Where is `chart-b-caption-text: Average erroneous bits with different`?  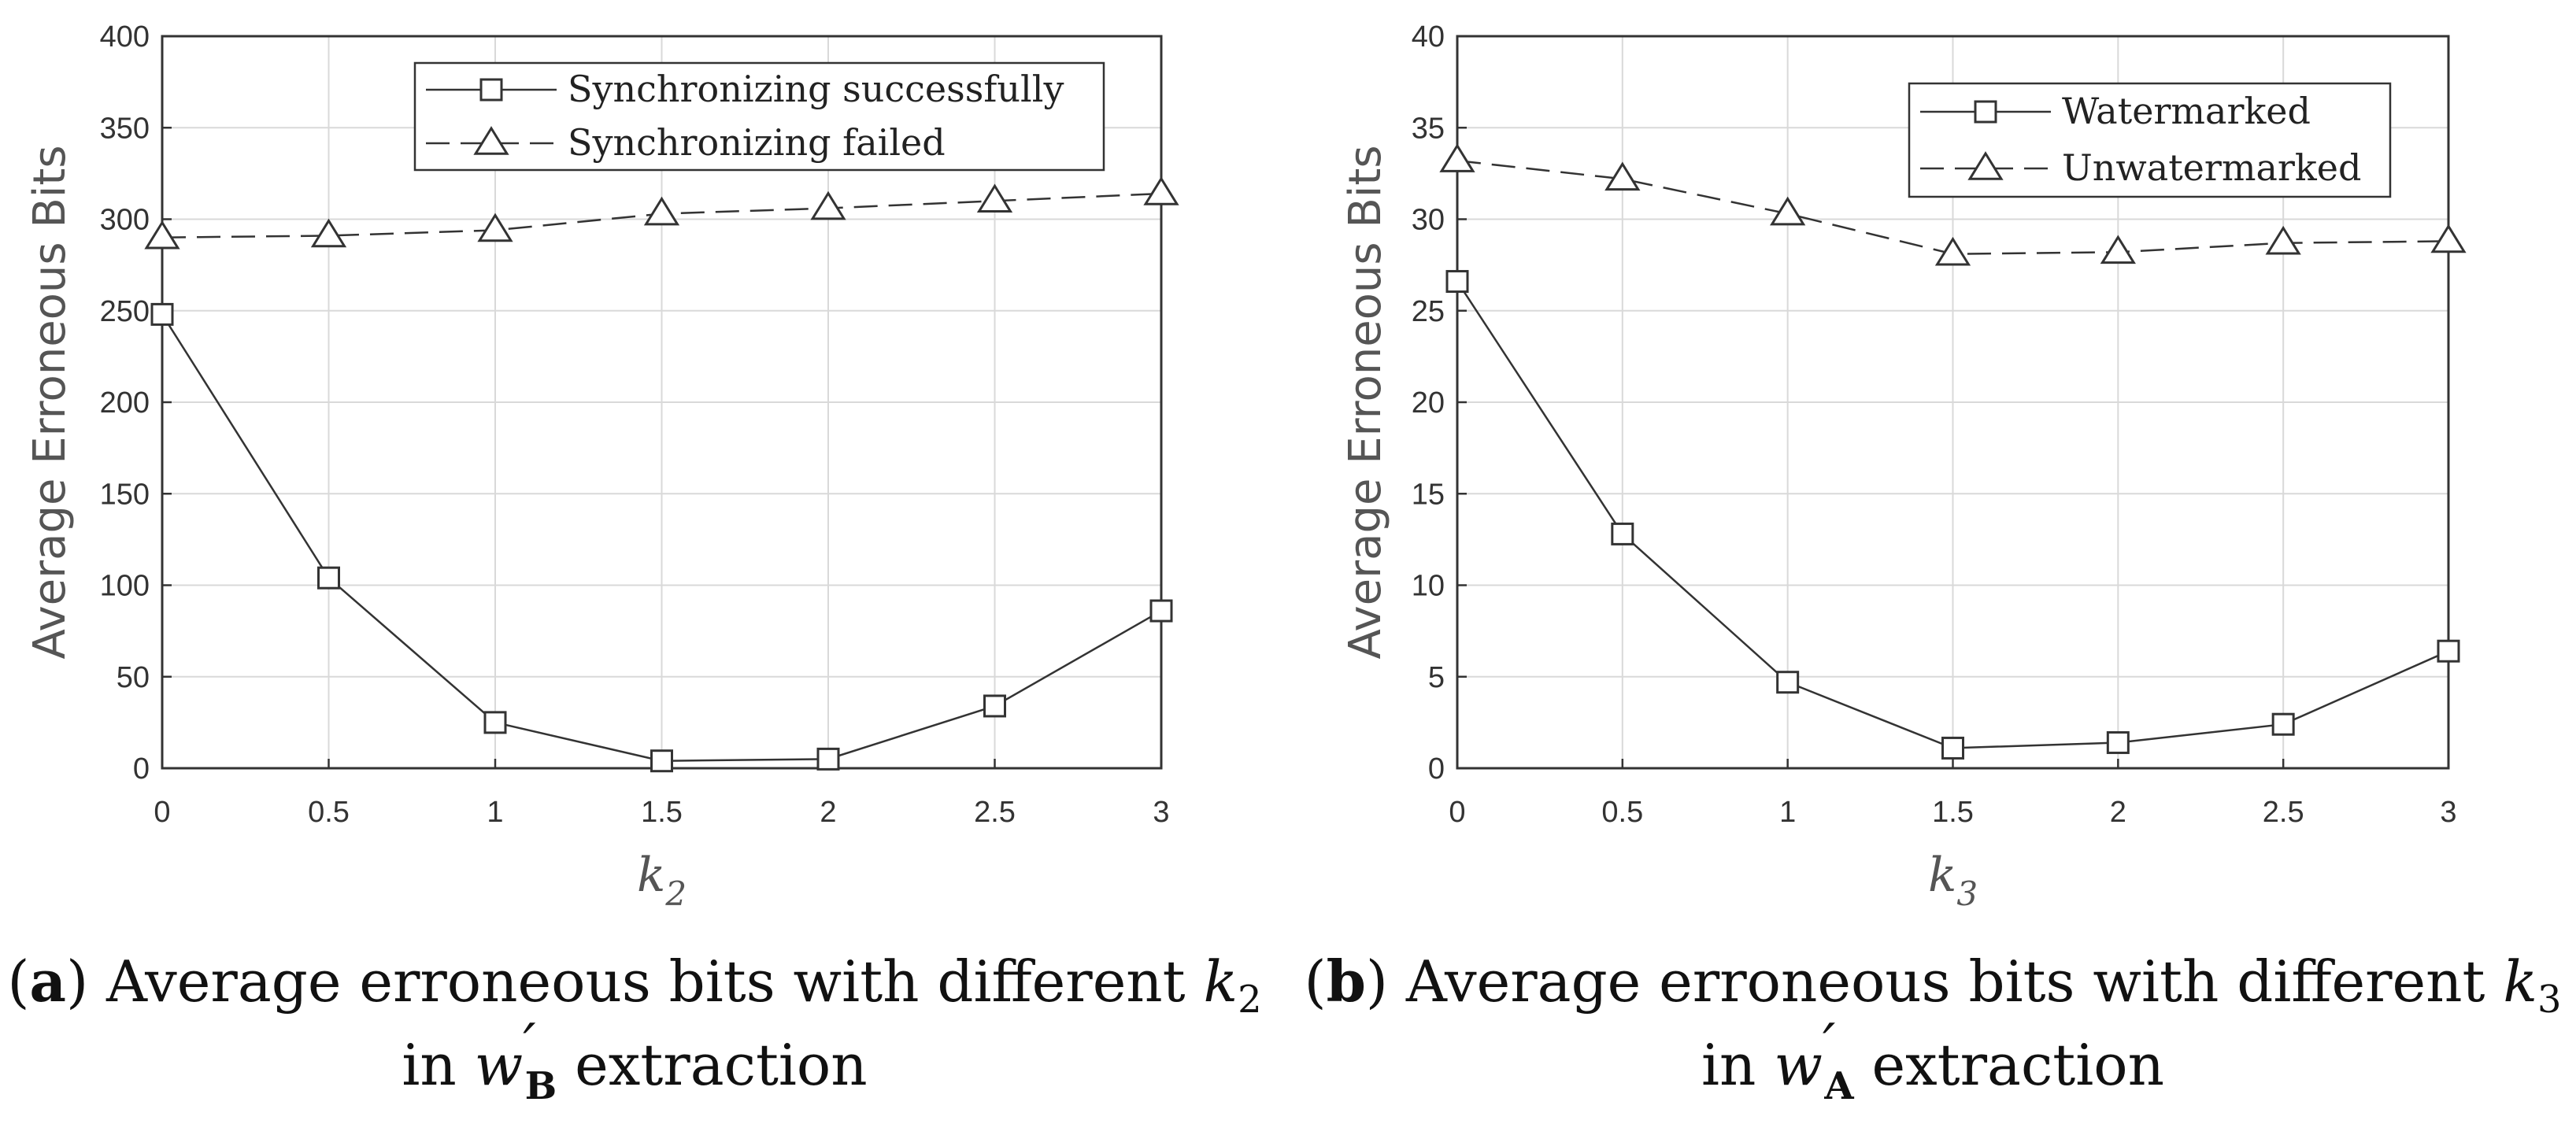 chart-b-caption-text: Average erroneous bits with different is located at coordinates (1945, 981).